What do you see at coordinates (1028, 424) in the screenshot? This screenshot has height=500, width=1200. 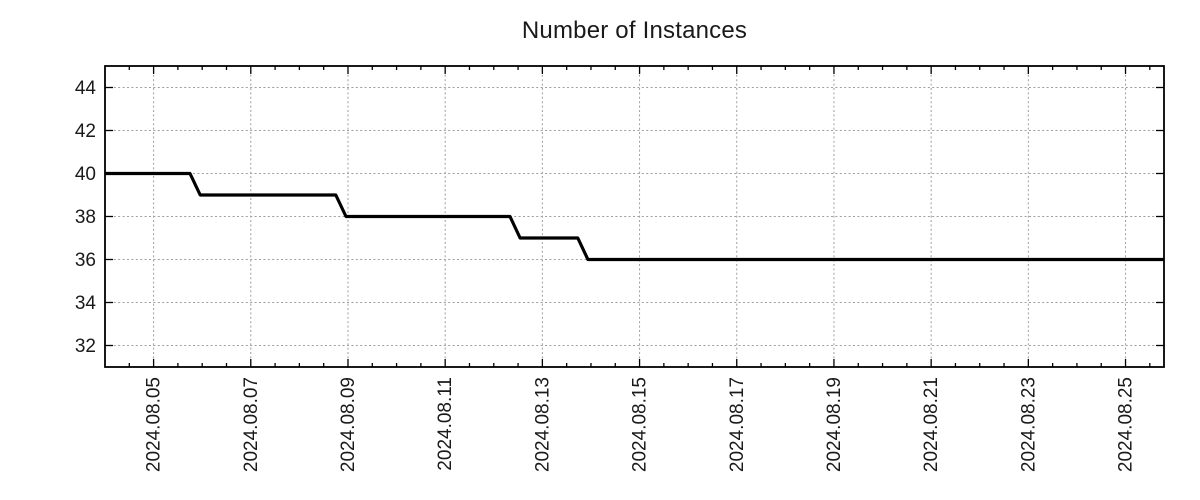 I see `x-tick-label: 2024.08.23` at bounding box center [1028, 424].